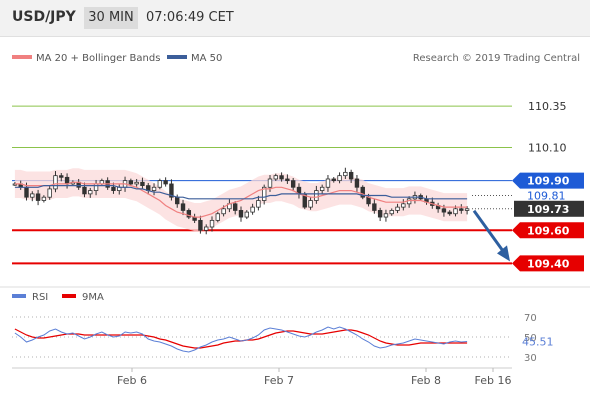 Image resolution: width=590 pixels, height=400 pixels. What do you see at coordinates (496, 58) in the screenshot?
I see `copyright-credit: Research © 2019 Trading Central` at bounding box center [496, 58].